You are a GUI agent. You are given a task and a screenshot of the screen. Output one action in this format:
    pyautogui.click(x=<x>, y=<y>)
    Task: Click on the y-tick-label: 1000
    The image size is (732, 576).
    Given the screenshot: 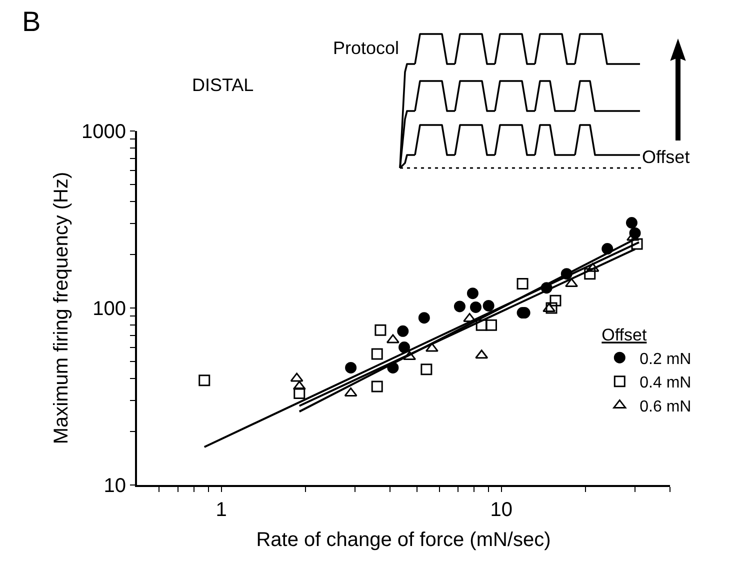 What is the action you would take?
    pyautogui.click(x=104, y=132)
    